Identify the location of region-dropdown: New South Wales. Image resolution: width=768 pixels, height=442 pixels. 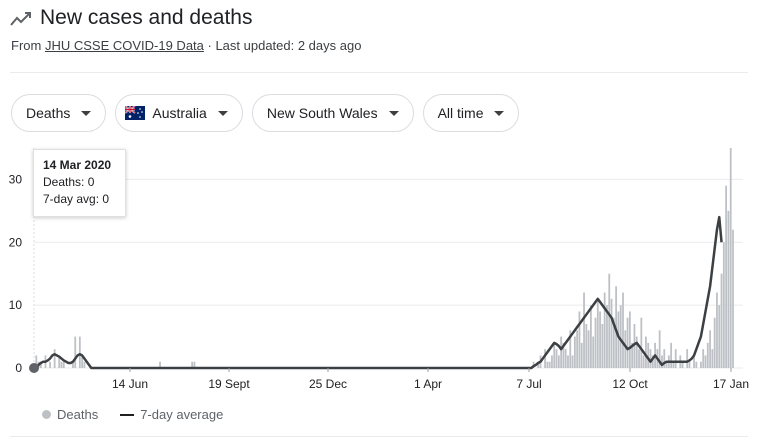
(332, 113).